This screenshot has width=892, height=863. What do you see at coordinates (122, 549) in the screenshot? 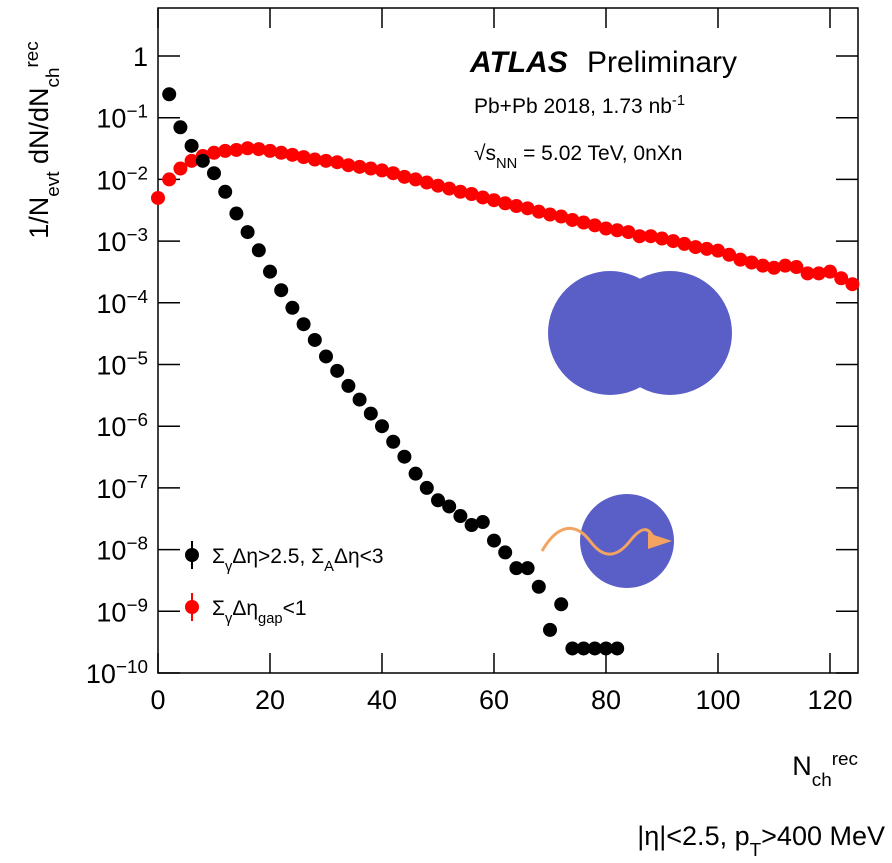
I see `y-tick-label: 10⁻⁸` at bounding box center [122, 549].